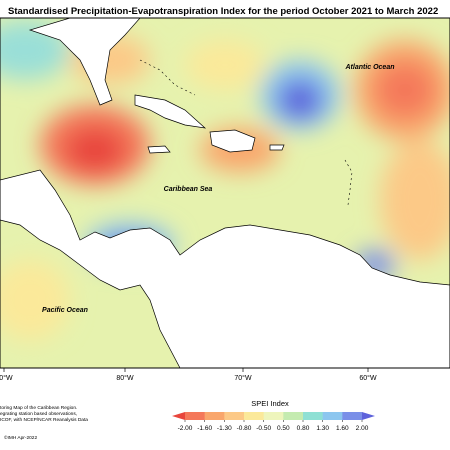 This screenshot has width=450, height=450. I want to click on colorbar-tick-label: -1.60, so click(204, 428).